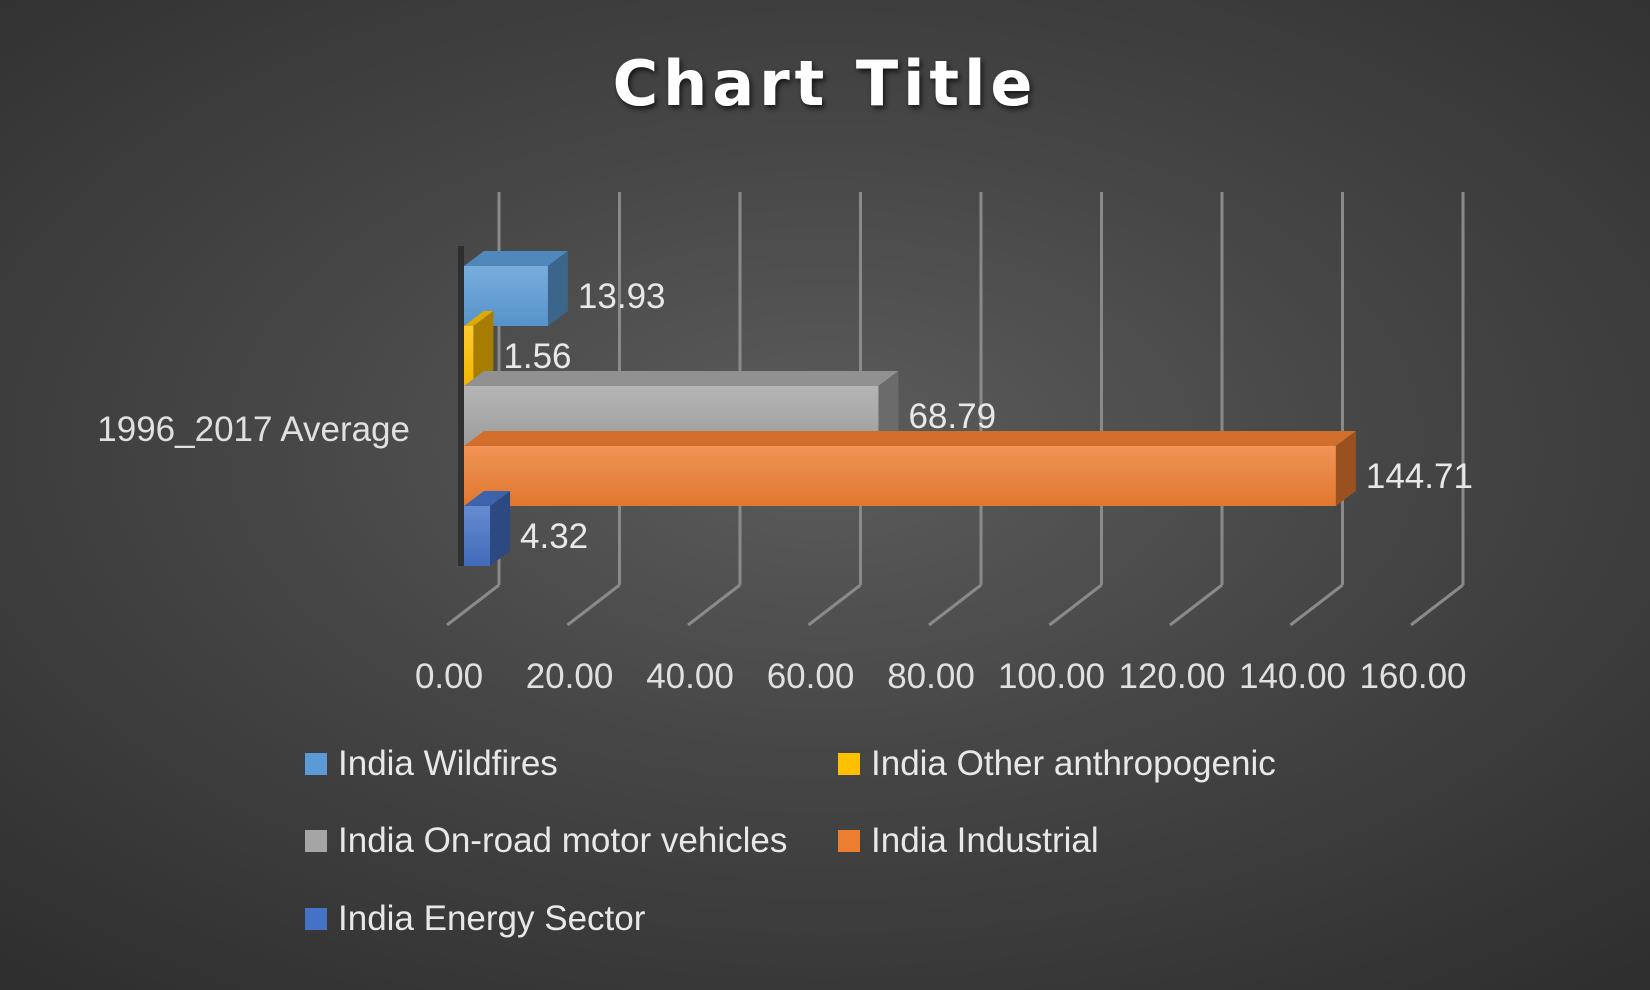 This screenshot has width=1650, height=990. What do you see at coordinates (622, 296) in the screenshot?
I see `data-label: 13.93` at bounding box center [622, 296].